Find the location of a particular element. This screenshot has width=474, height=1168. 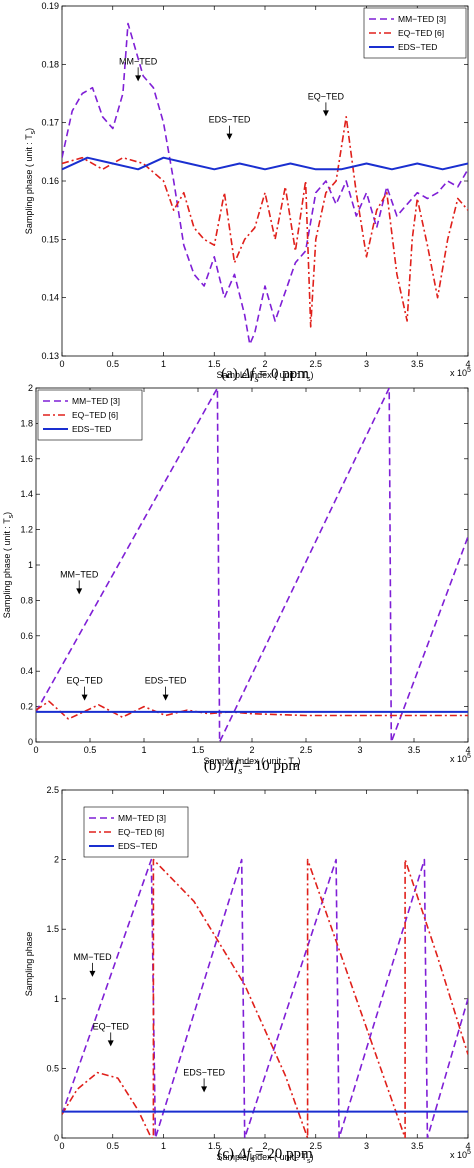

legend-entry: MM−TED [3] is located at coordinates (422, 19).